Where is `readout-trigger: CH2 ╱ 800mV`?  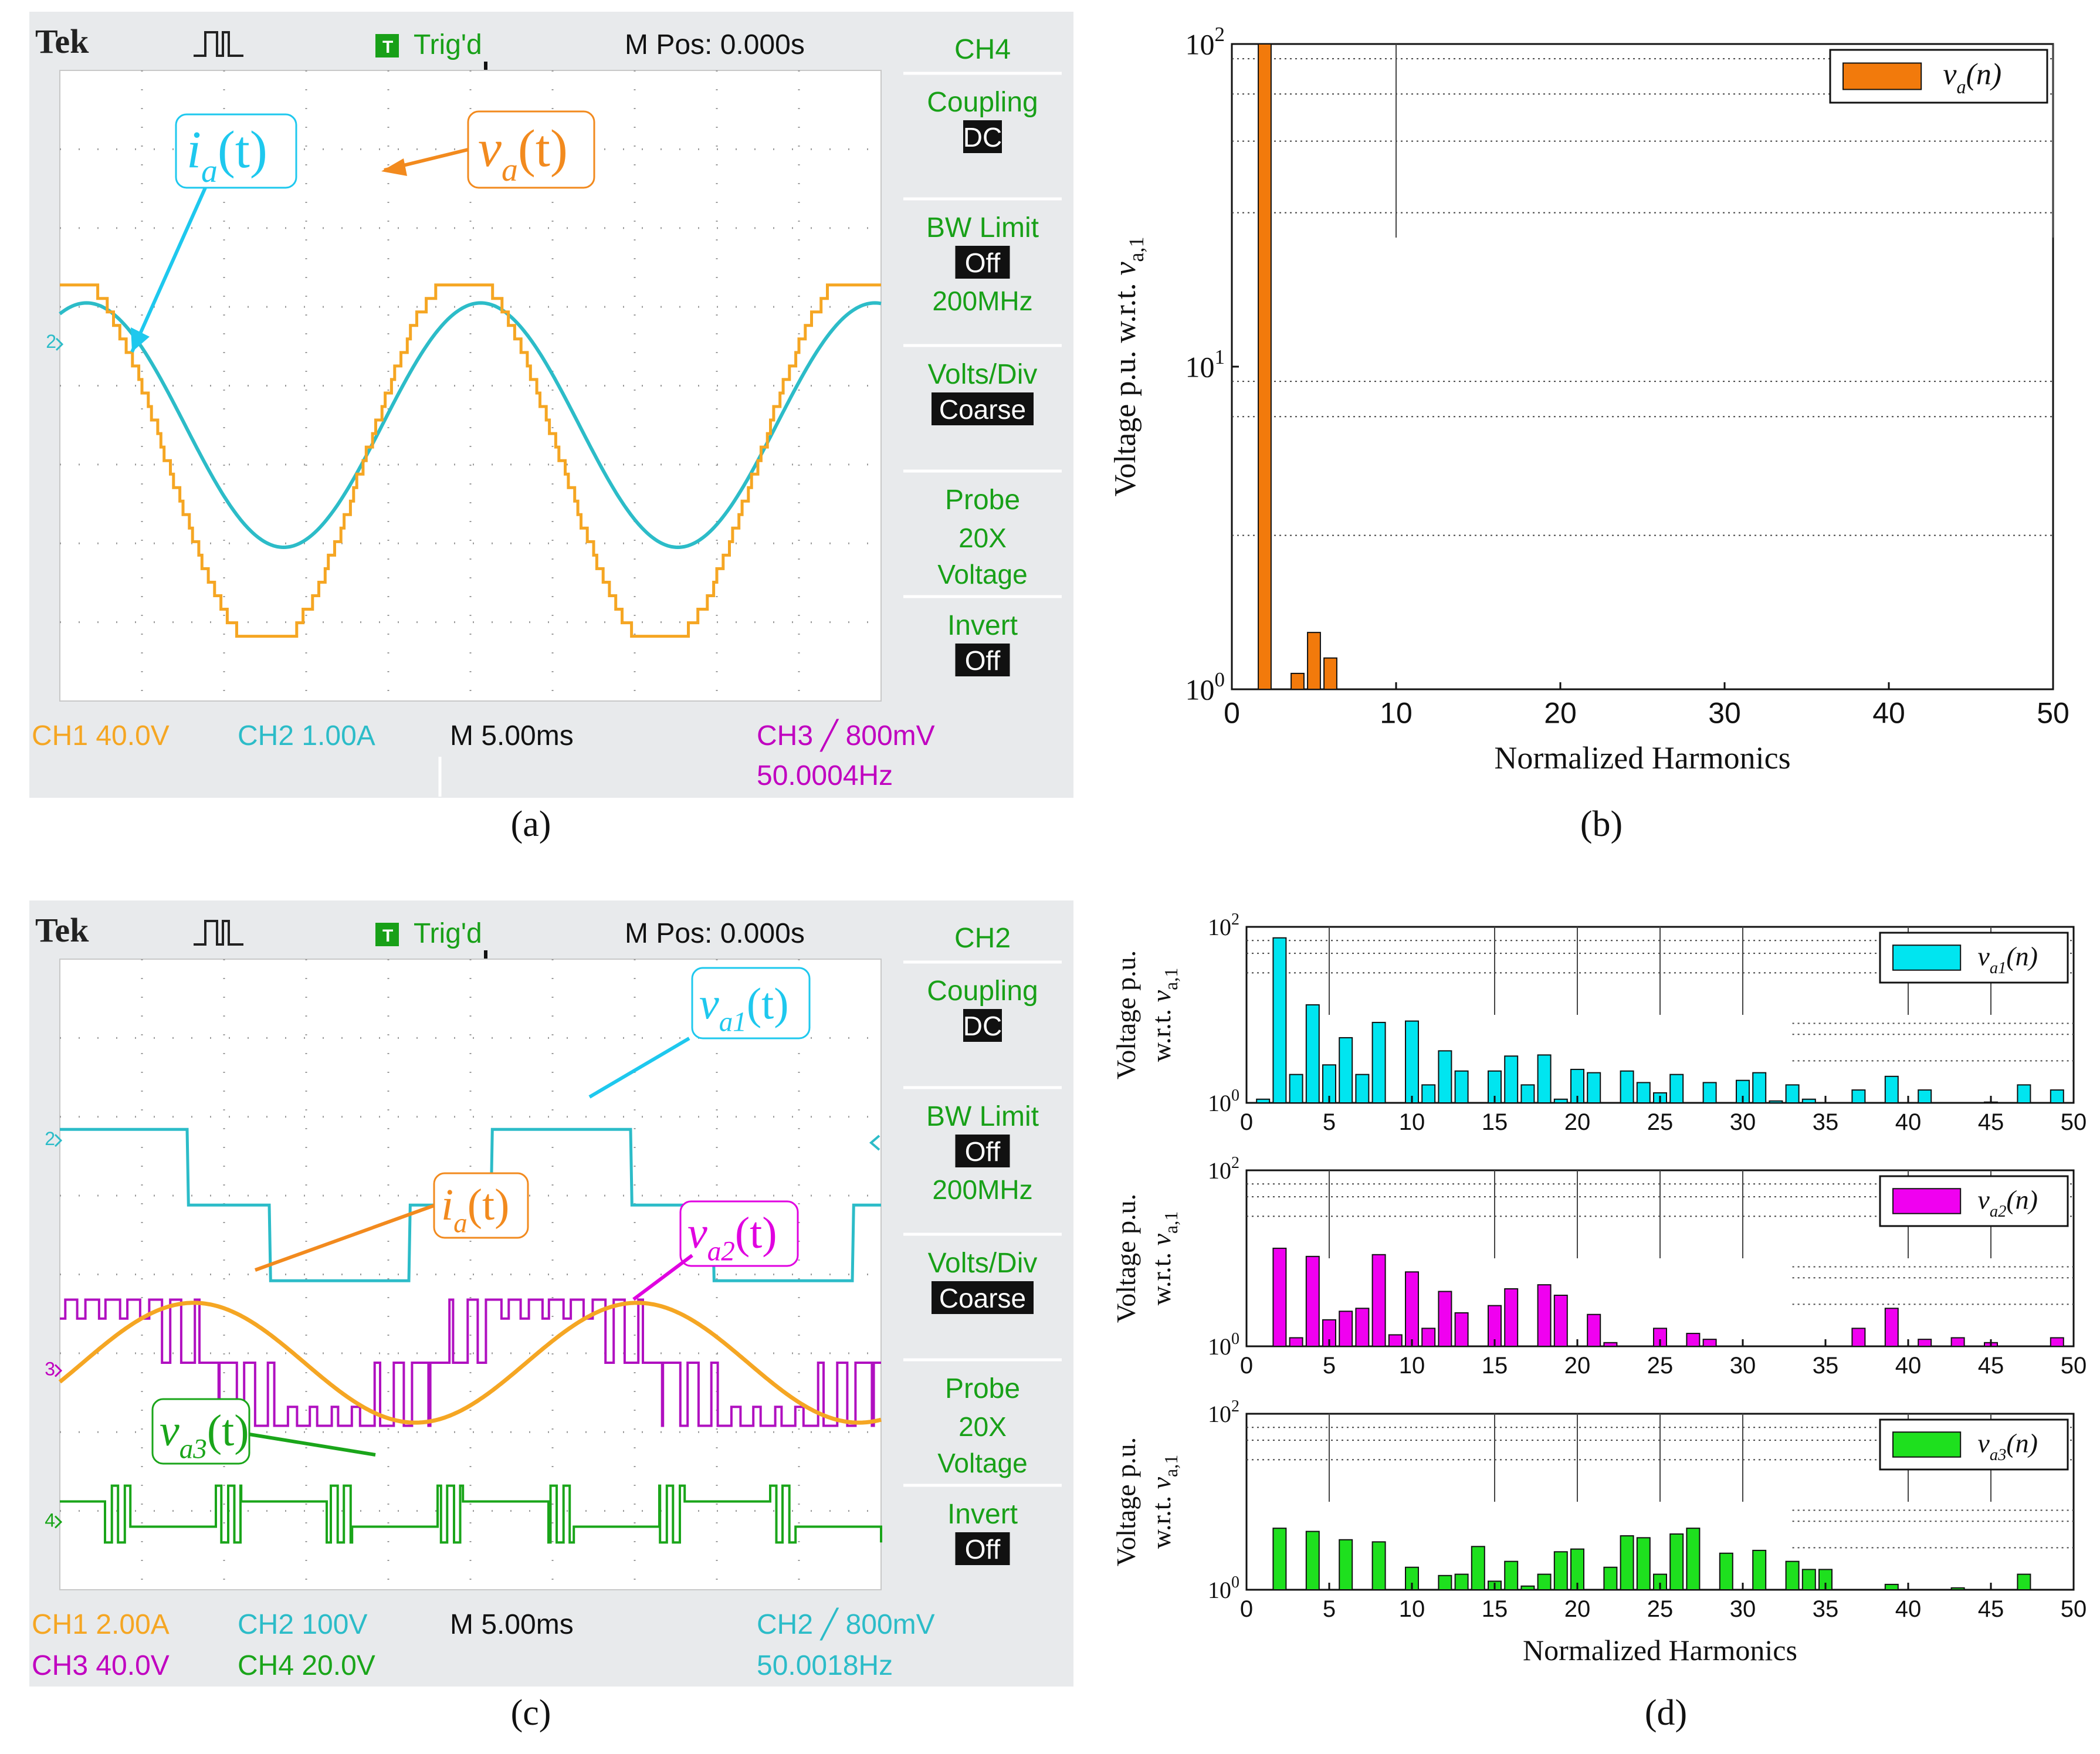
readout-trigger: CH2 ╱ 800mV is located at coordinates (846, 1624).